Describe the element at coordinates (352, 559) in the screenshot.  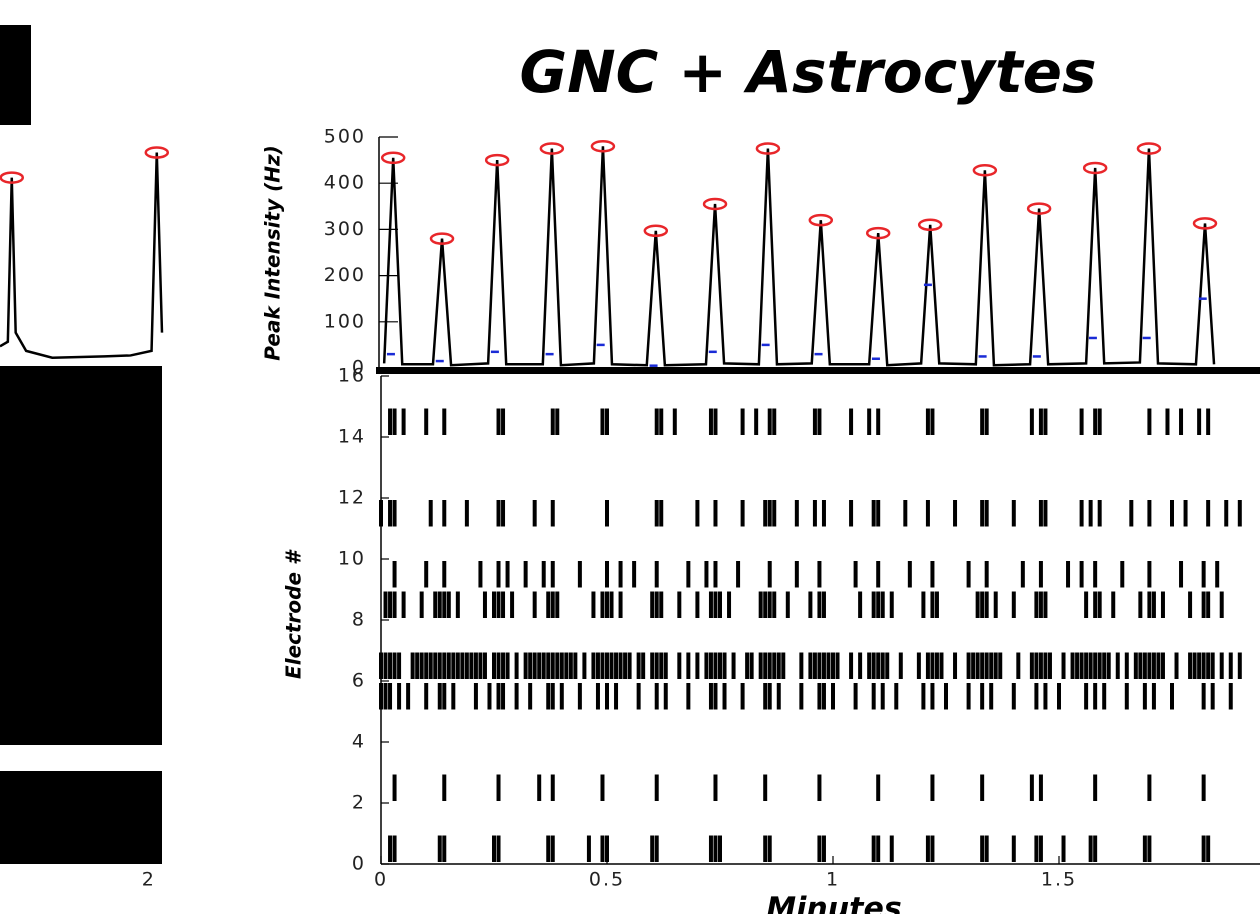
I see `y-tick-label: 10` at that location.